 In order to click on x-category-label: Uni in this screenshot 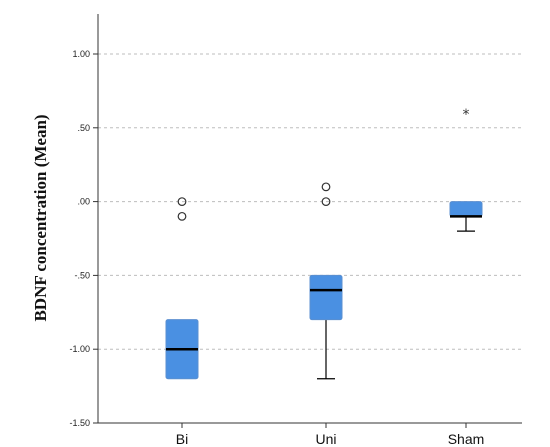, I will do `click(325, 439)`.